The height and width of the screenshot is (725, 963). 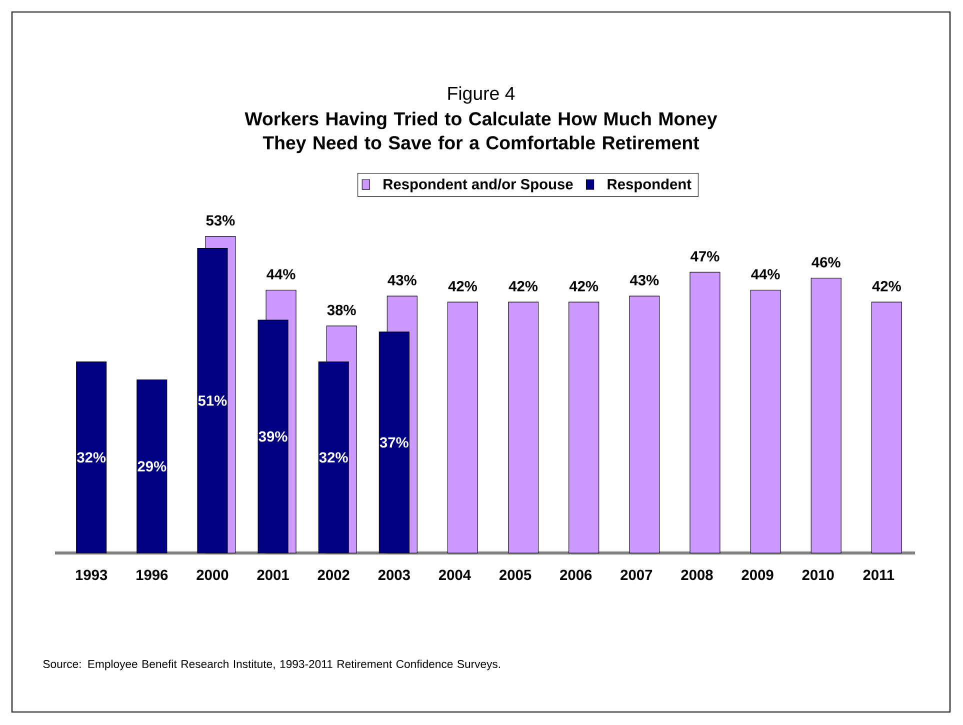 What do you see at coordinates (636, 575) in the screenshot?
I see `x-tick-label: 2007` at bounding box center [636, 575].